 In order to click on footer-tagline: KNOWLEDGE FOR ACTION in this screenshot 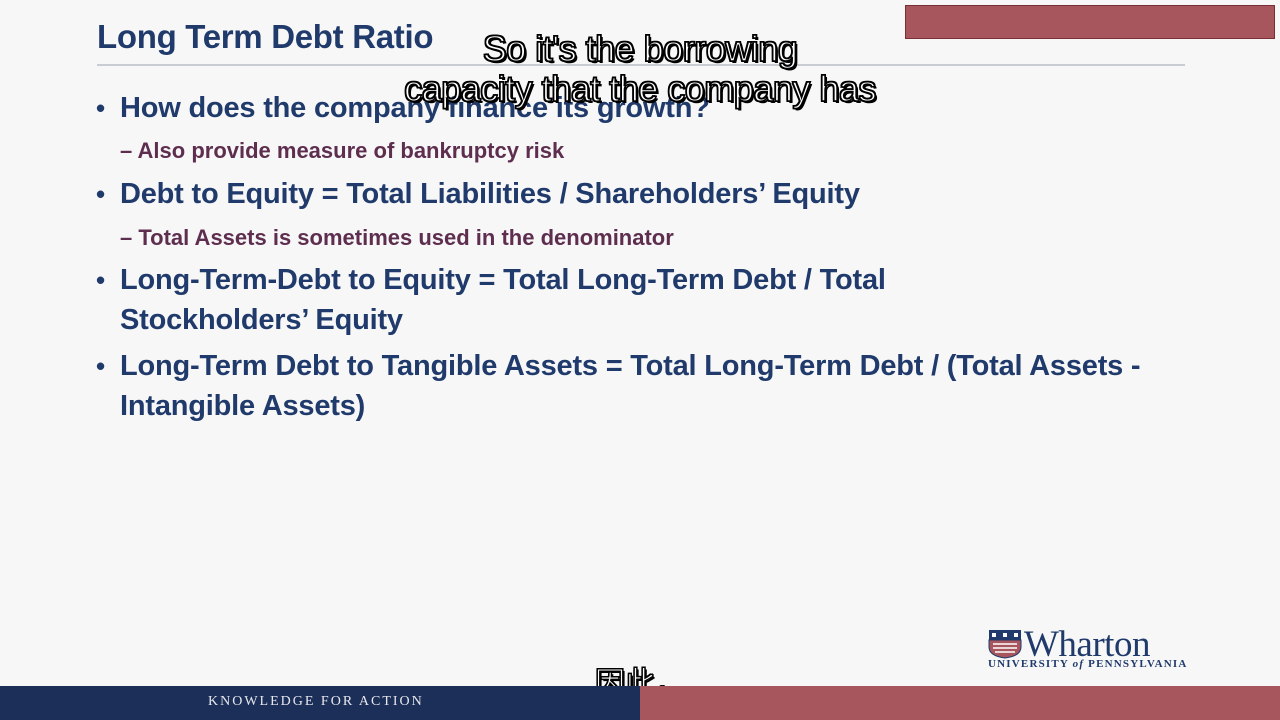, I will do `click(316, 701)`.